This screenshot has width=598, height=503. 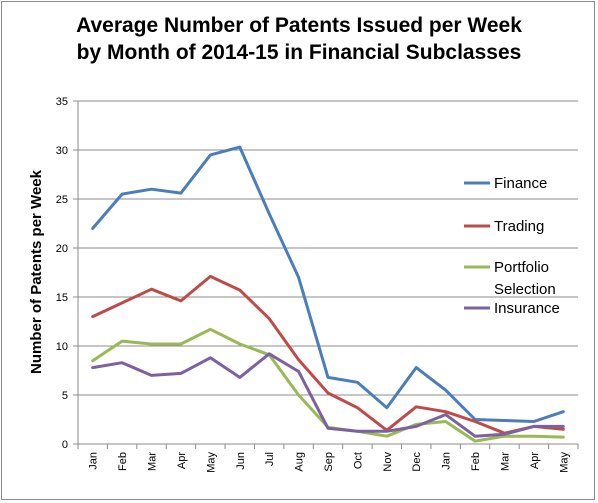 What do you see at coordinates (527, 308) in the screenshot?
I see `legend-label-insurance: Insurance` at bounding box center [527, 308].